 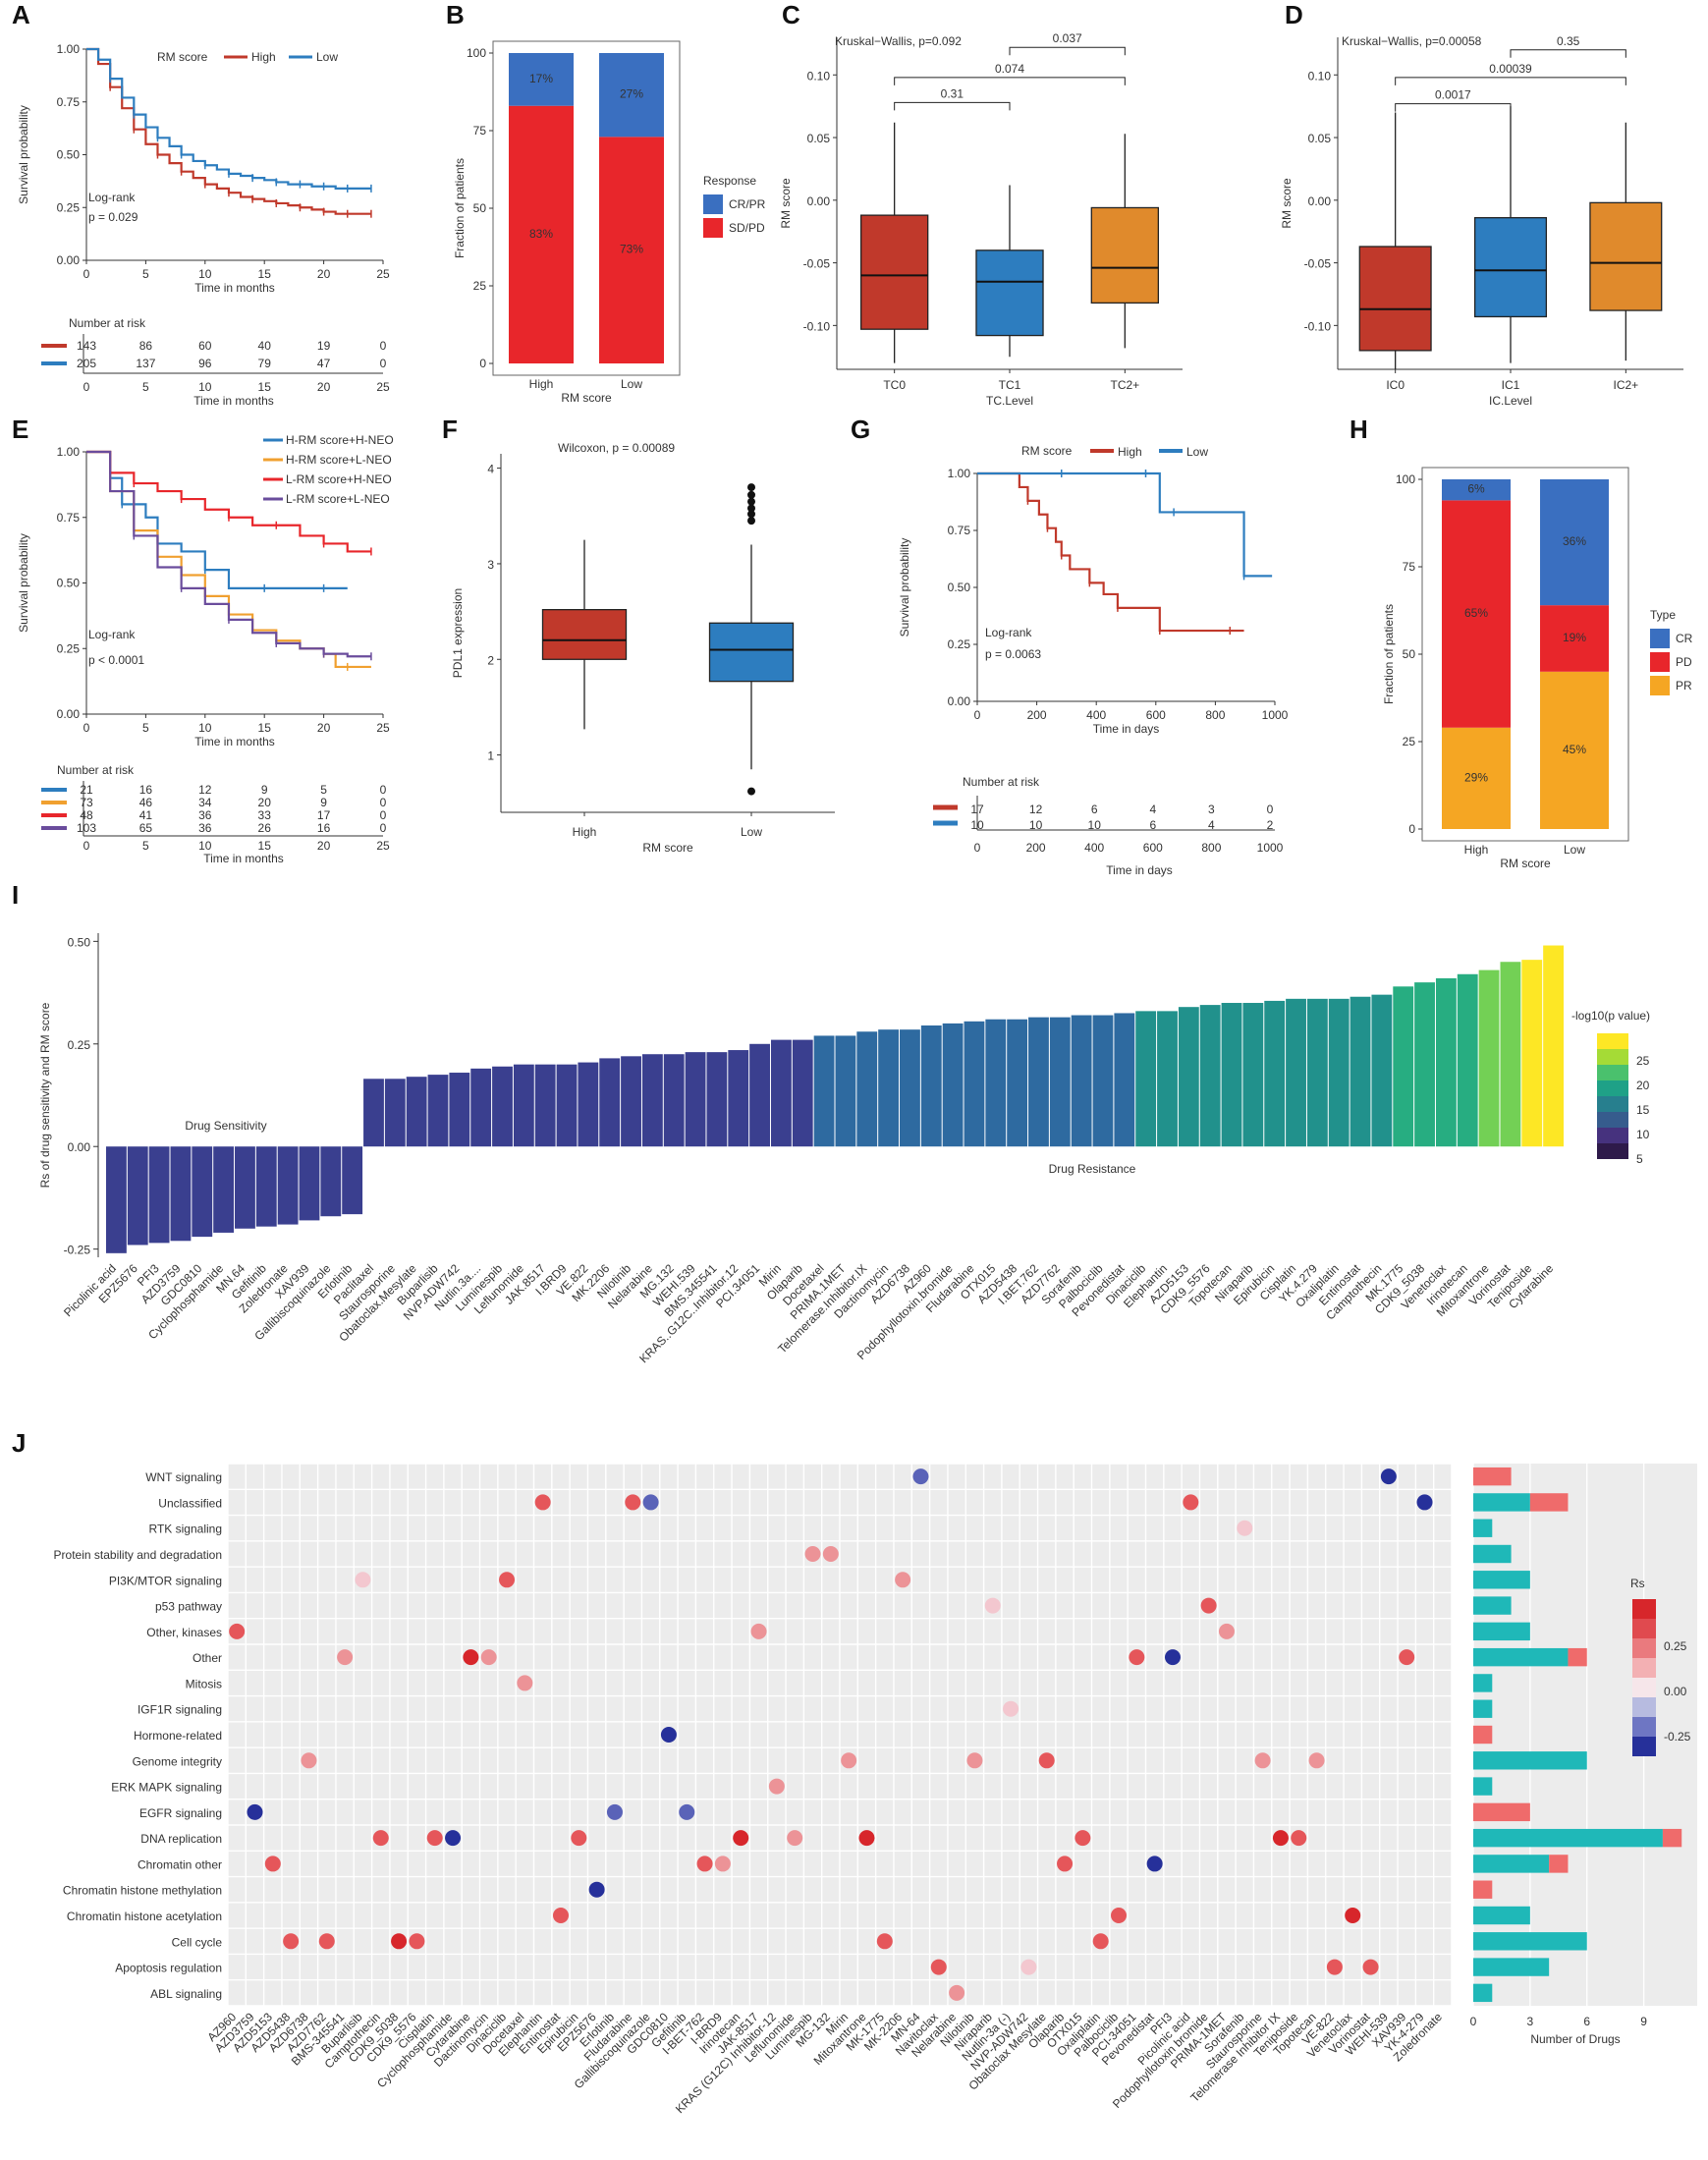 I want to click on y-tick-label: 100, so click(x=1405, y=479).